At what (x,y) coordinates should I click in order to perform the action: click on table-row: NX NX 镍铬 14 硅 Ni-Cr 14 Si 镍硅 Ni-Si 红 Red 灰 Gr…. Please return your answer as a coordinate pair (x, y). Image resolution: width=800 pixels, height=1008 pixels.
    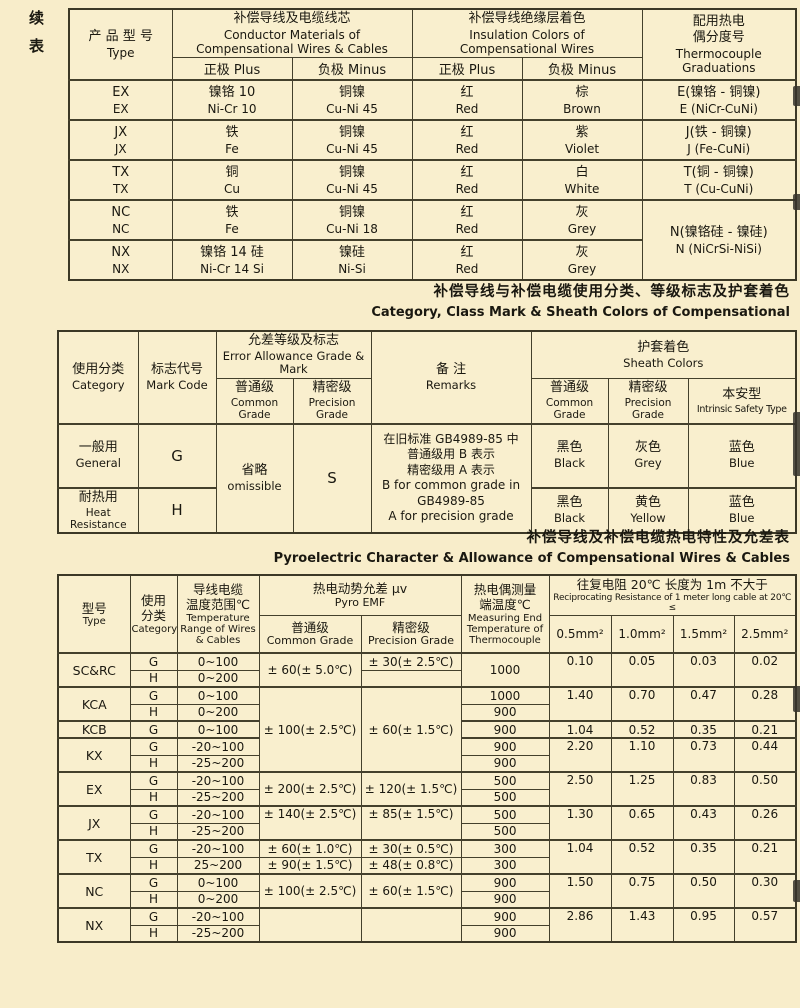
    Looking at the image, I should click on (432, 260).